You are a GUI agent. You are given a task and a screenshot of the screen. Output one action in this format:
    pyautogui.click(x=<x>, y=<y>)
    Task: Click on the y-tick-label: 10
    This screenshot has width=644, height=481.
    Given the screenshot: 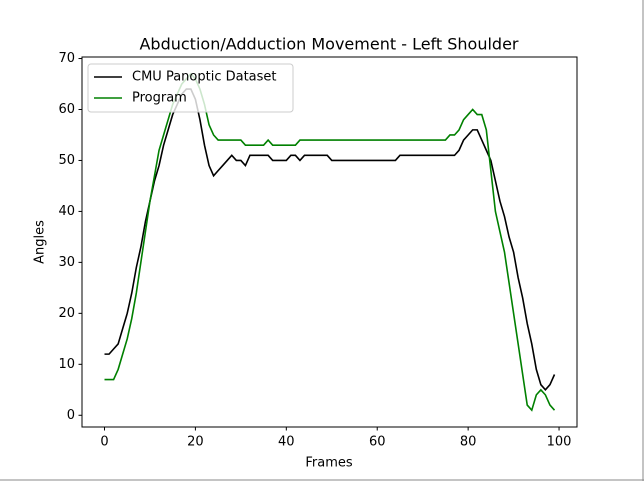 What is the action you would take?
    pyautogui.click(x=66, y=364)
    